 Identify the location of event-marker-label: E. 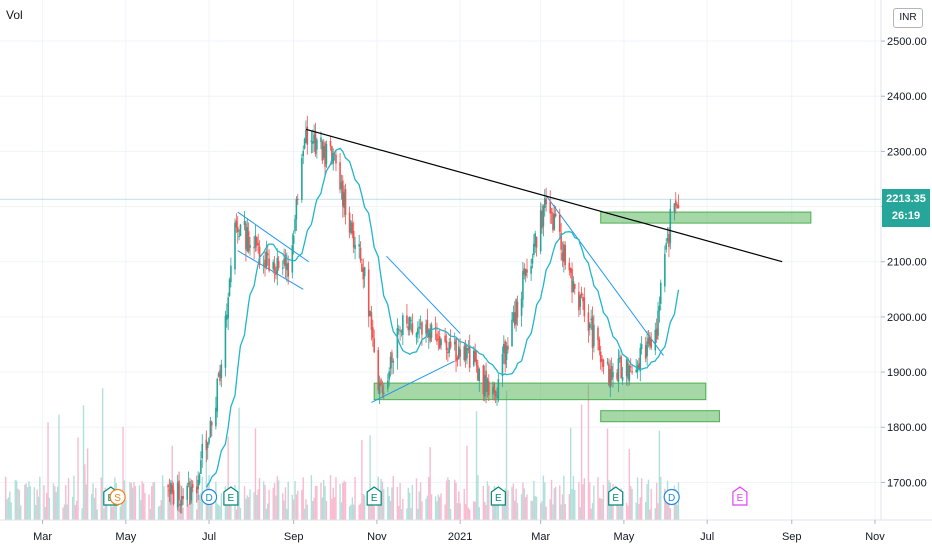
(740, 498).